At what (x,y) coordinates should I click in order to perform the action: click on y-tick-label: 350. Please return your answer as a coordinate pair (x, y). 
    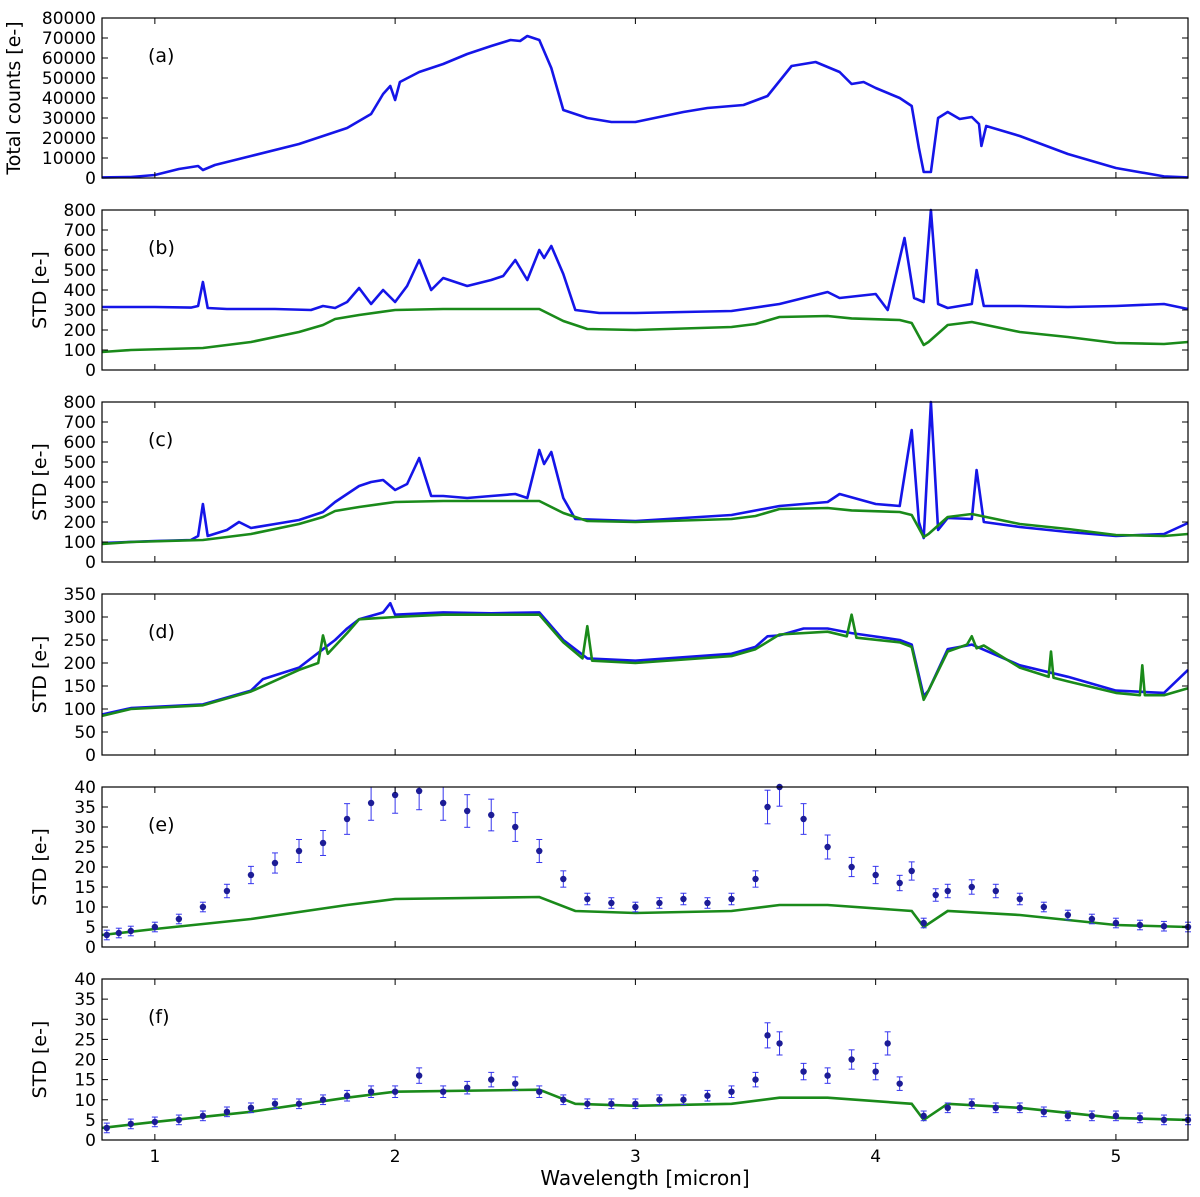
    Looking at the image, I should click on (80, 595).